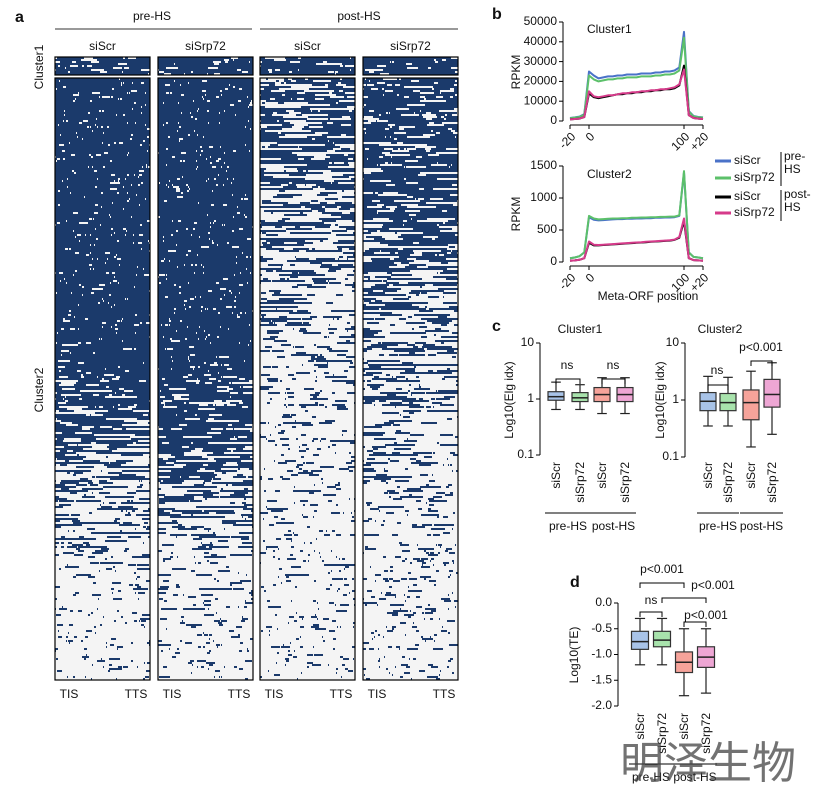 The height and width of the screenshot is (790, 820). I want to click on y-axis-label: RPKM, so click(516, 72).